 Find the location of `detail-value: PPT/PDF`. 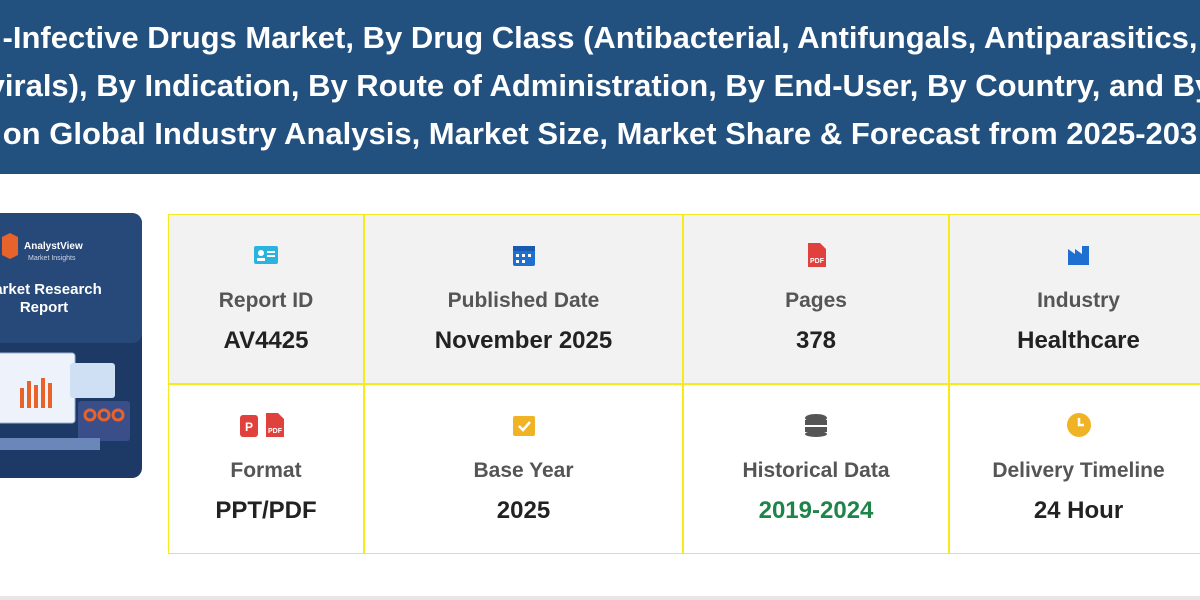

detail-value: PPT/PDF is located at coordinates (266, 510).